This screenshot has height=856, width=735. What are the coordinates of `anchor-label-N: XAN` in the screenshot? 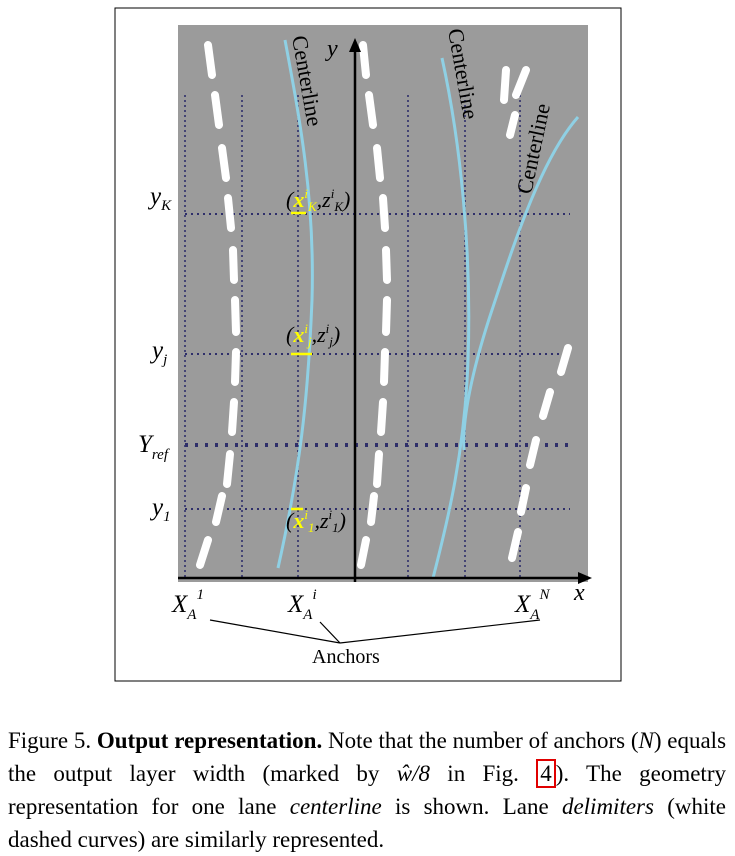 It's located at (532, 605).